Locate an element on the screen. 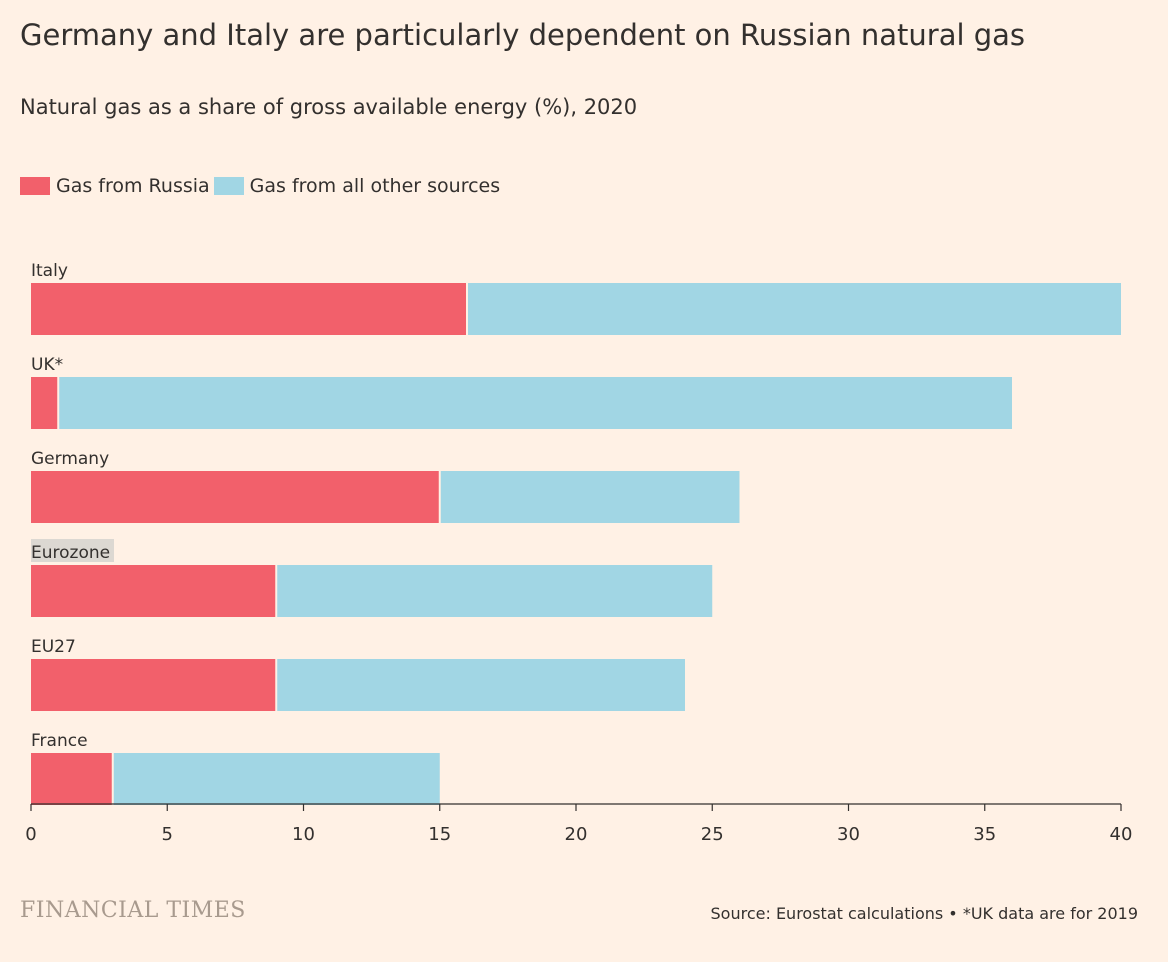  x-tick-label-0: 0 is located at coordinates (30, 834).